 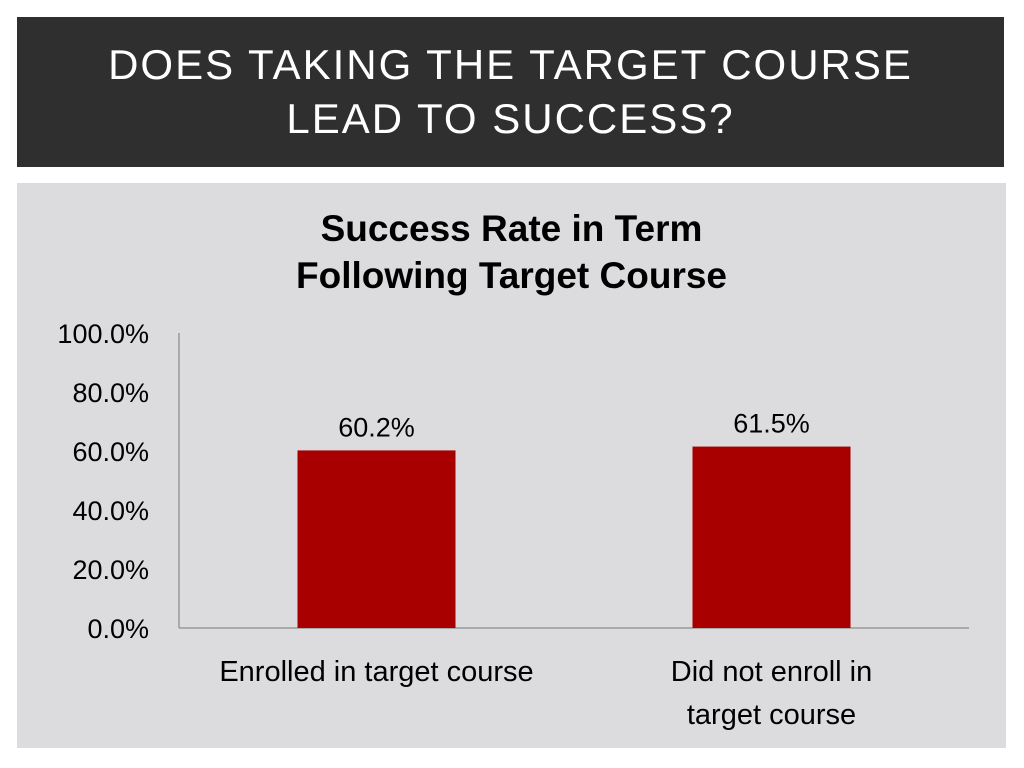 What do you see at coordinates (376, 427) in the screenshot?
I see `data-label: 60.2%` at bounding box center [376, 427].